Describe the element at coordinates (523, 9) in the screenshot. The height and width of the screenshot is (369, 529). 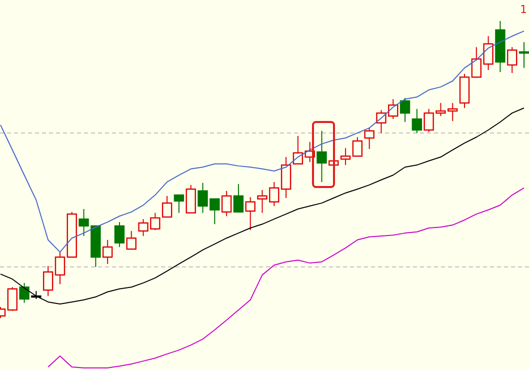
I see `text: 1` at that location.